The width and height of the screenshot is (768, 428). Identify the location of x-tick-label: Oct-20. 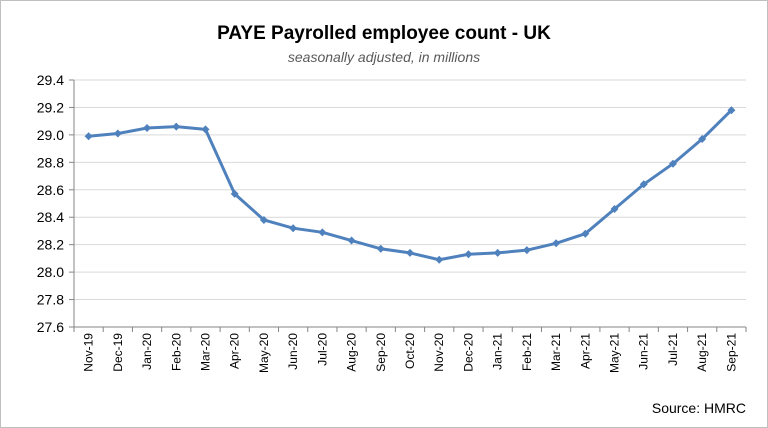
(410, 351).